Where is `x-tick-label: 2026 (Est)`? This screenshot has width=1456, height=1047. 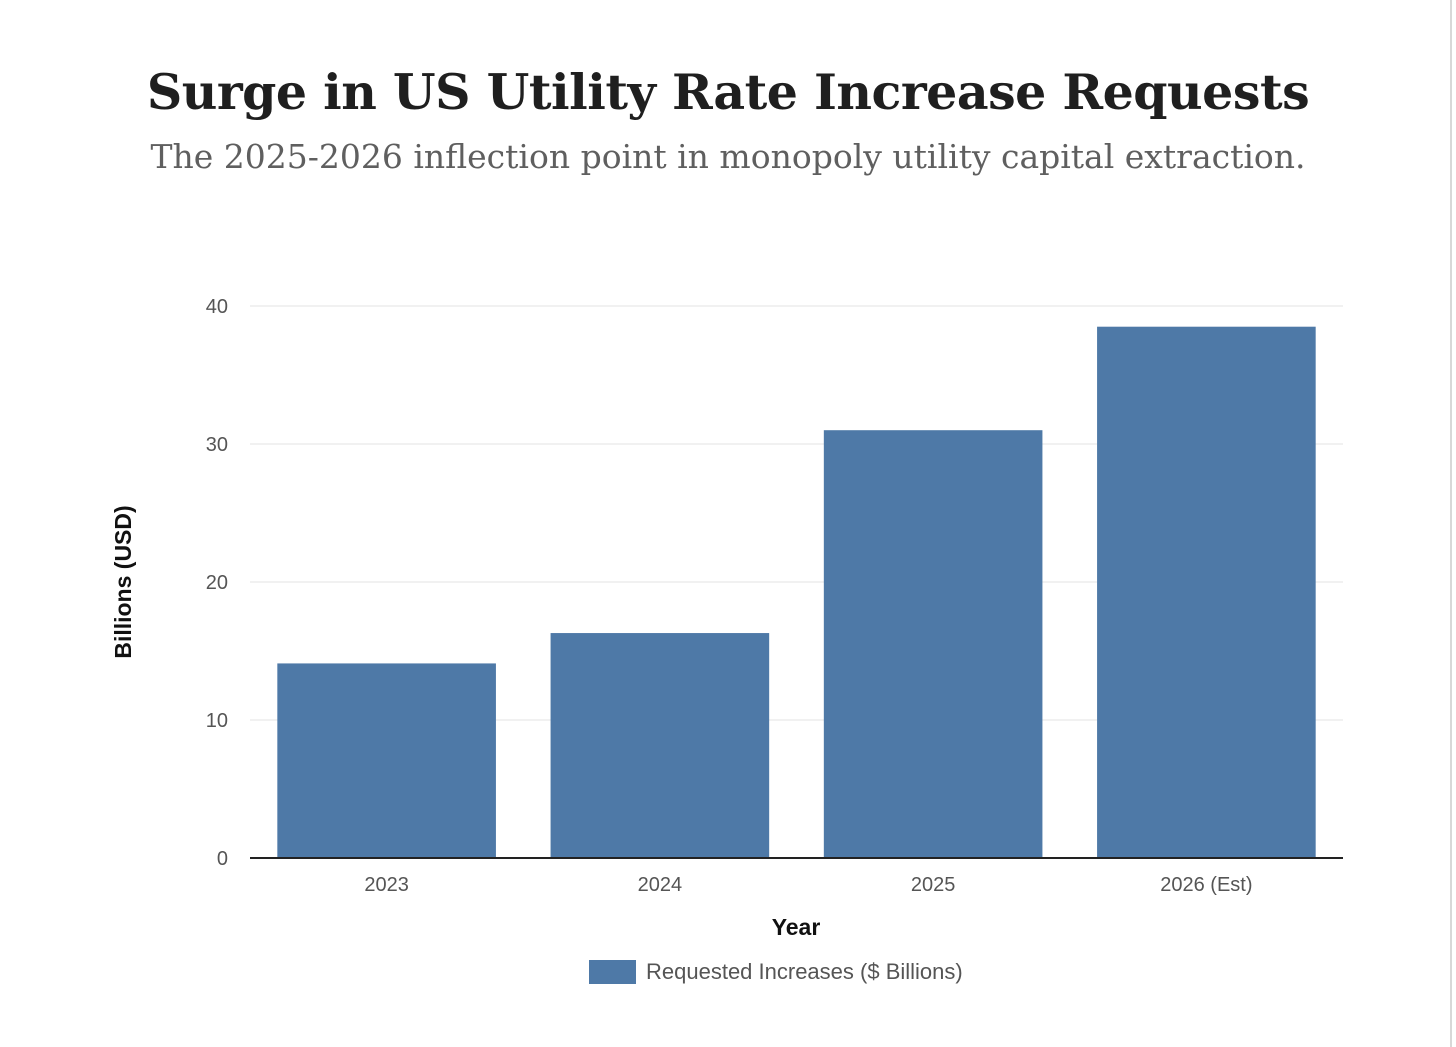
x-tick-label: 2026 (Est) is located at coordinates (1206, 885).